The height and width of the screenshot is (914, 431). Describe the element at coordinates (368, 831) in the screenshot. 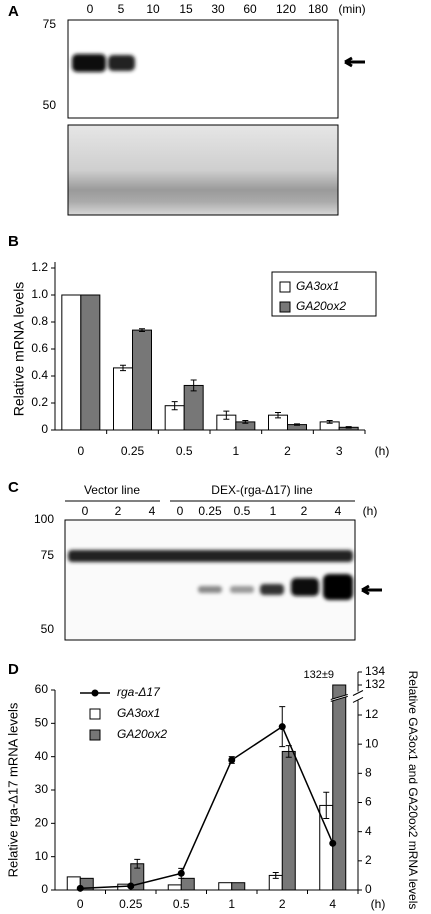

I see `y2-tick-label: 4` at that location.